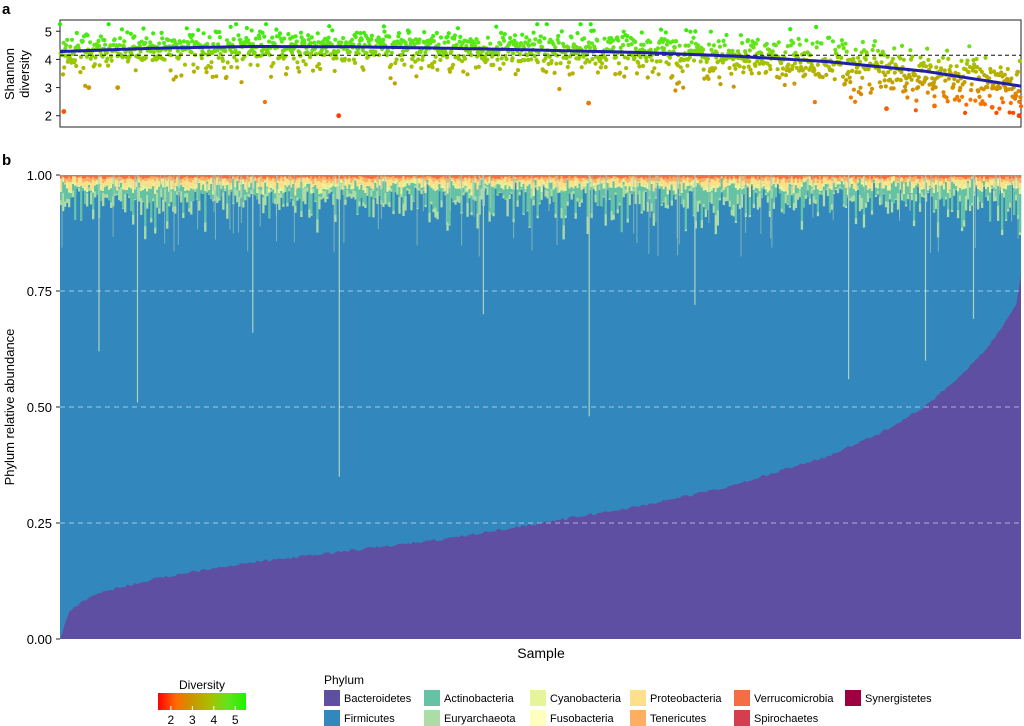 The image size is (1024, 726). Describe the element at coordinates (192, 719) in the screenshot. I see `colorbar-tick-label: 3` at that location.